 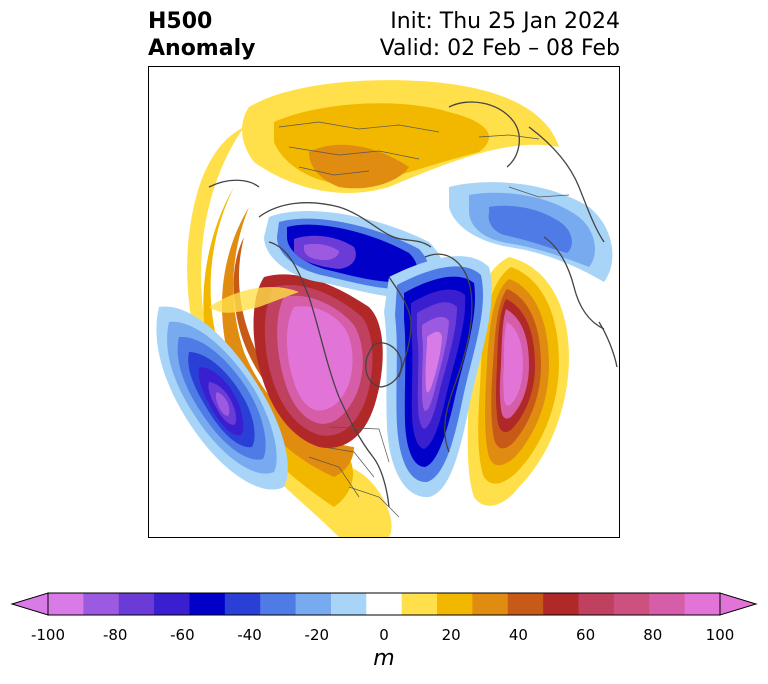 What do you see at coordinates (201, 35) in the screenshot?
I see `map-title: H500 Anomaly` at bounding box center [201, 35].